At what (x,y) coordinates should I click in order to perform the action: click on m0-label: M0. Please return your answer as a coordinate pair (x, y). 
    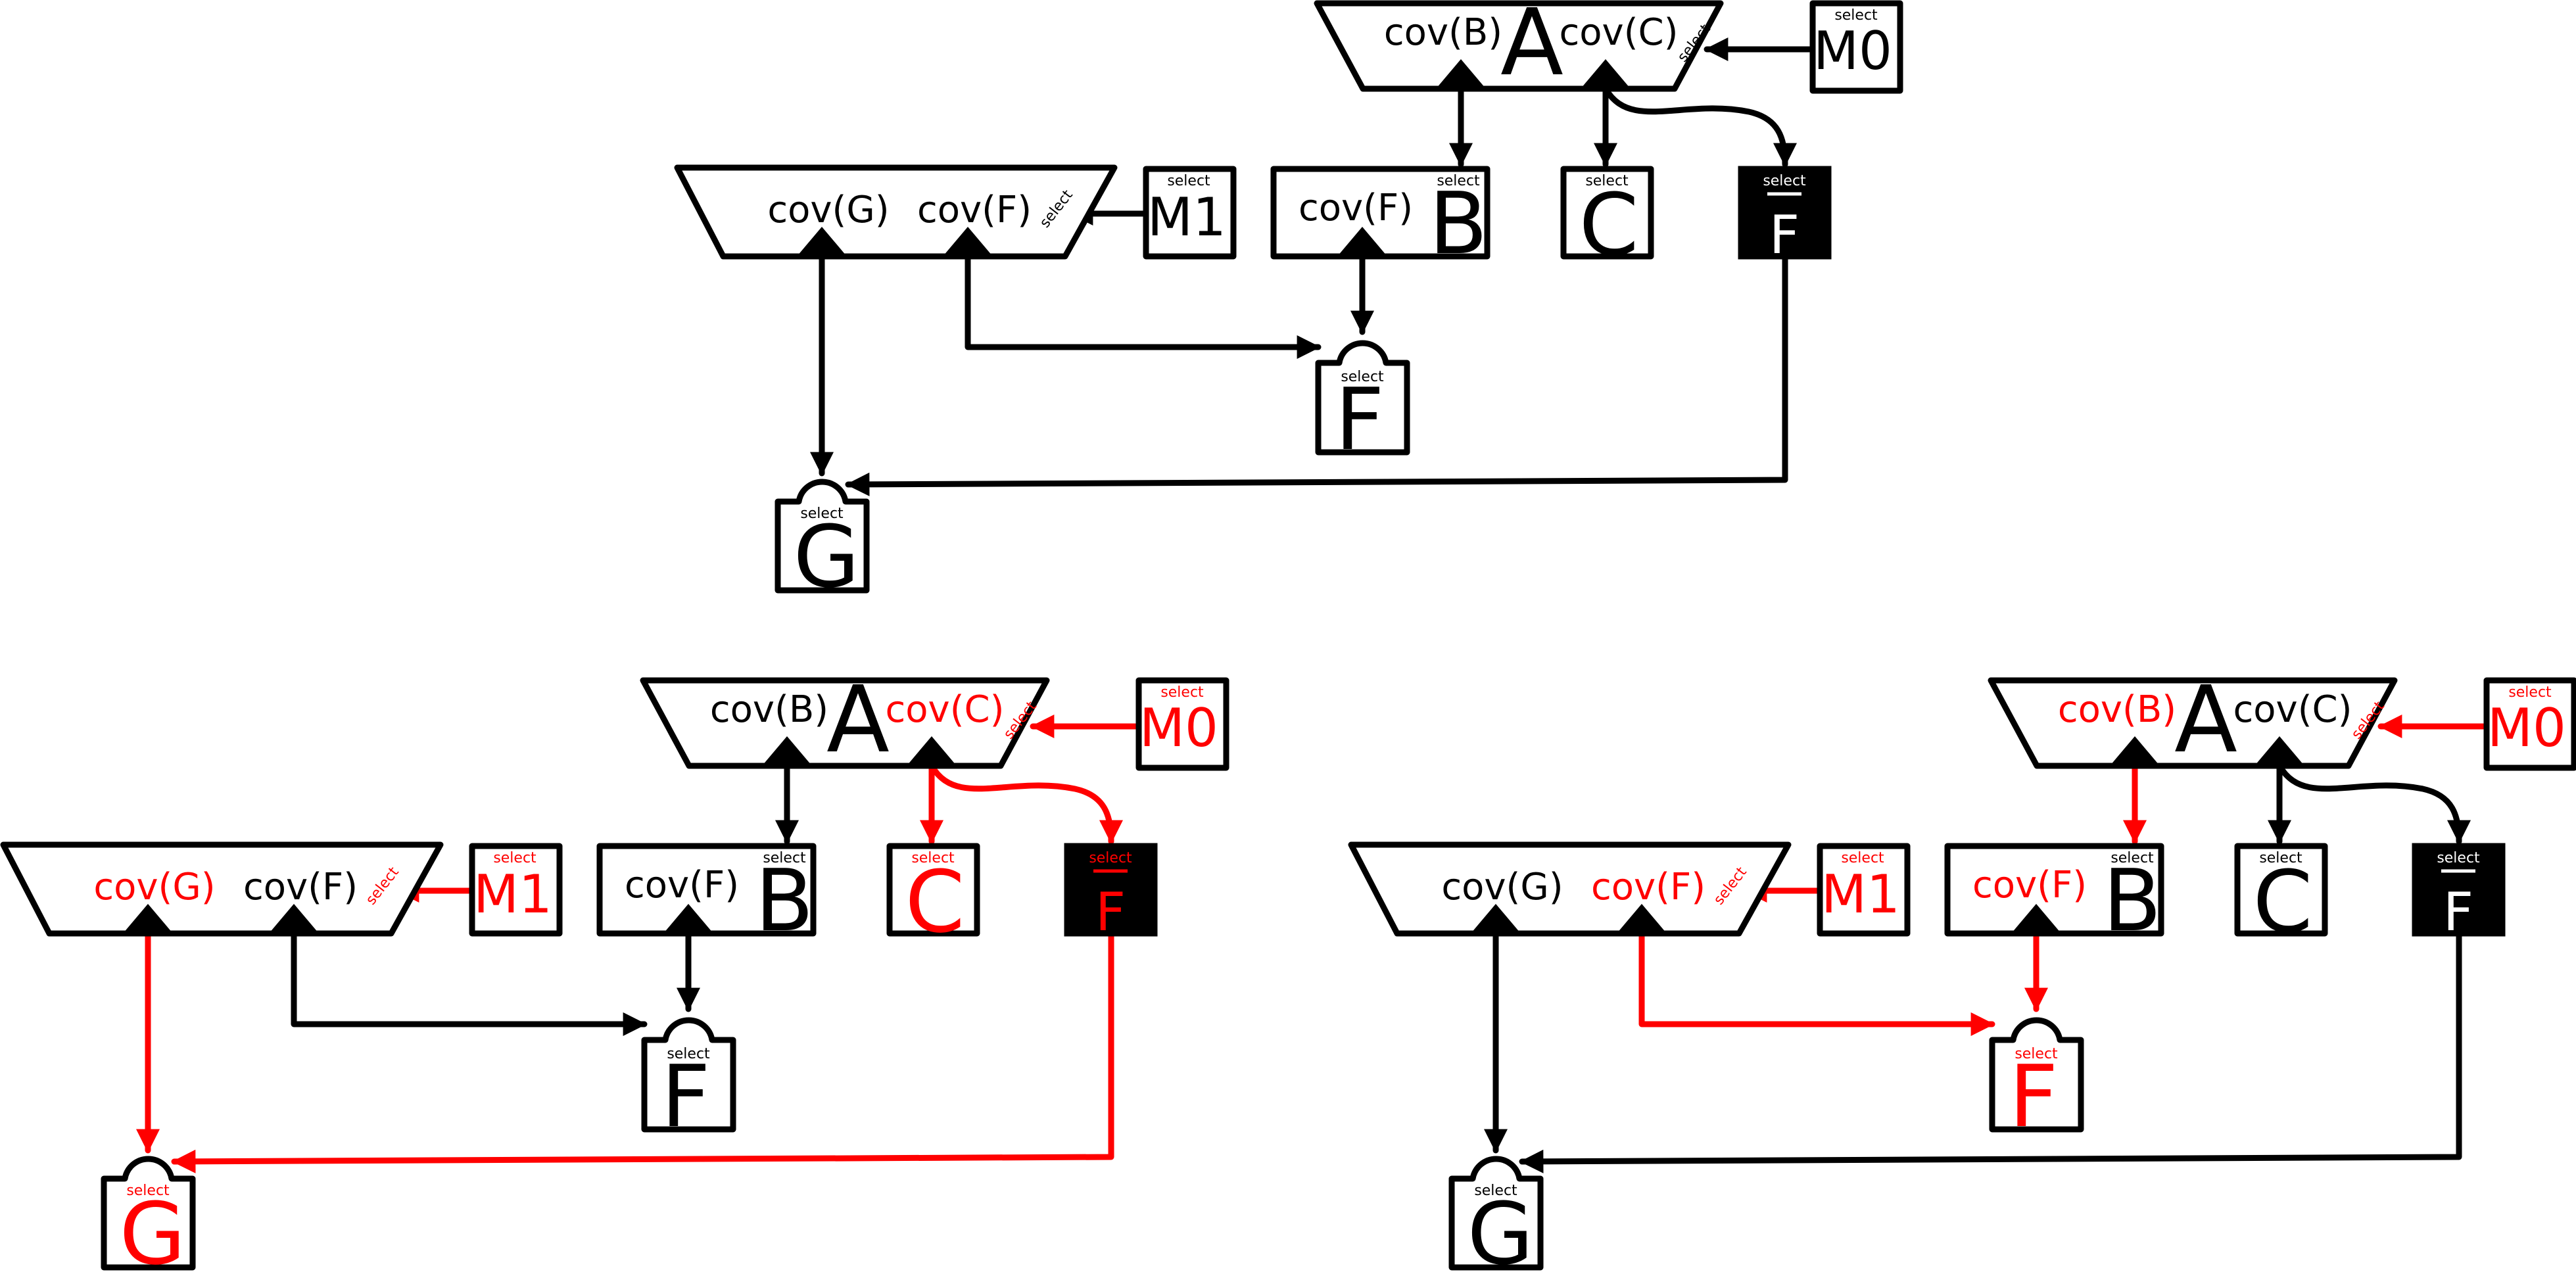
    Looking at the image, I should click on (1178, 728).